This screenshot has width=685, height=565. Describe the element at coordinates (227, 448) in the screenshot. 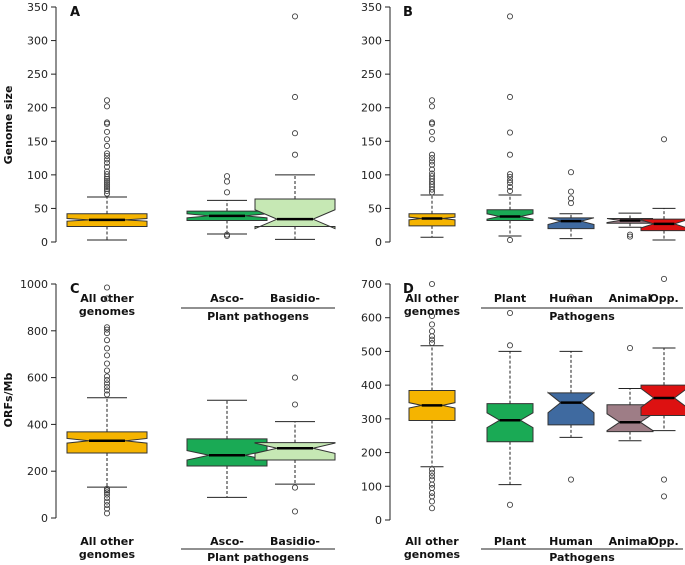

I see `box-asco` at that location.